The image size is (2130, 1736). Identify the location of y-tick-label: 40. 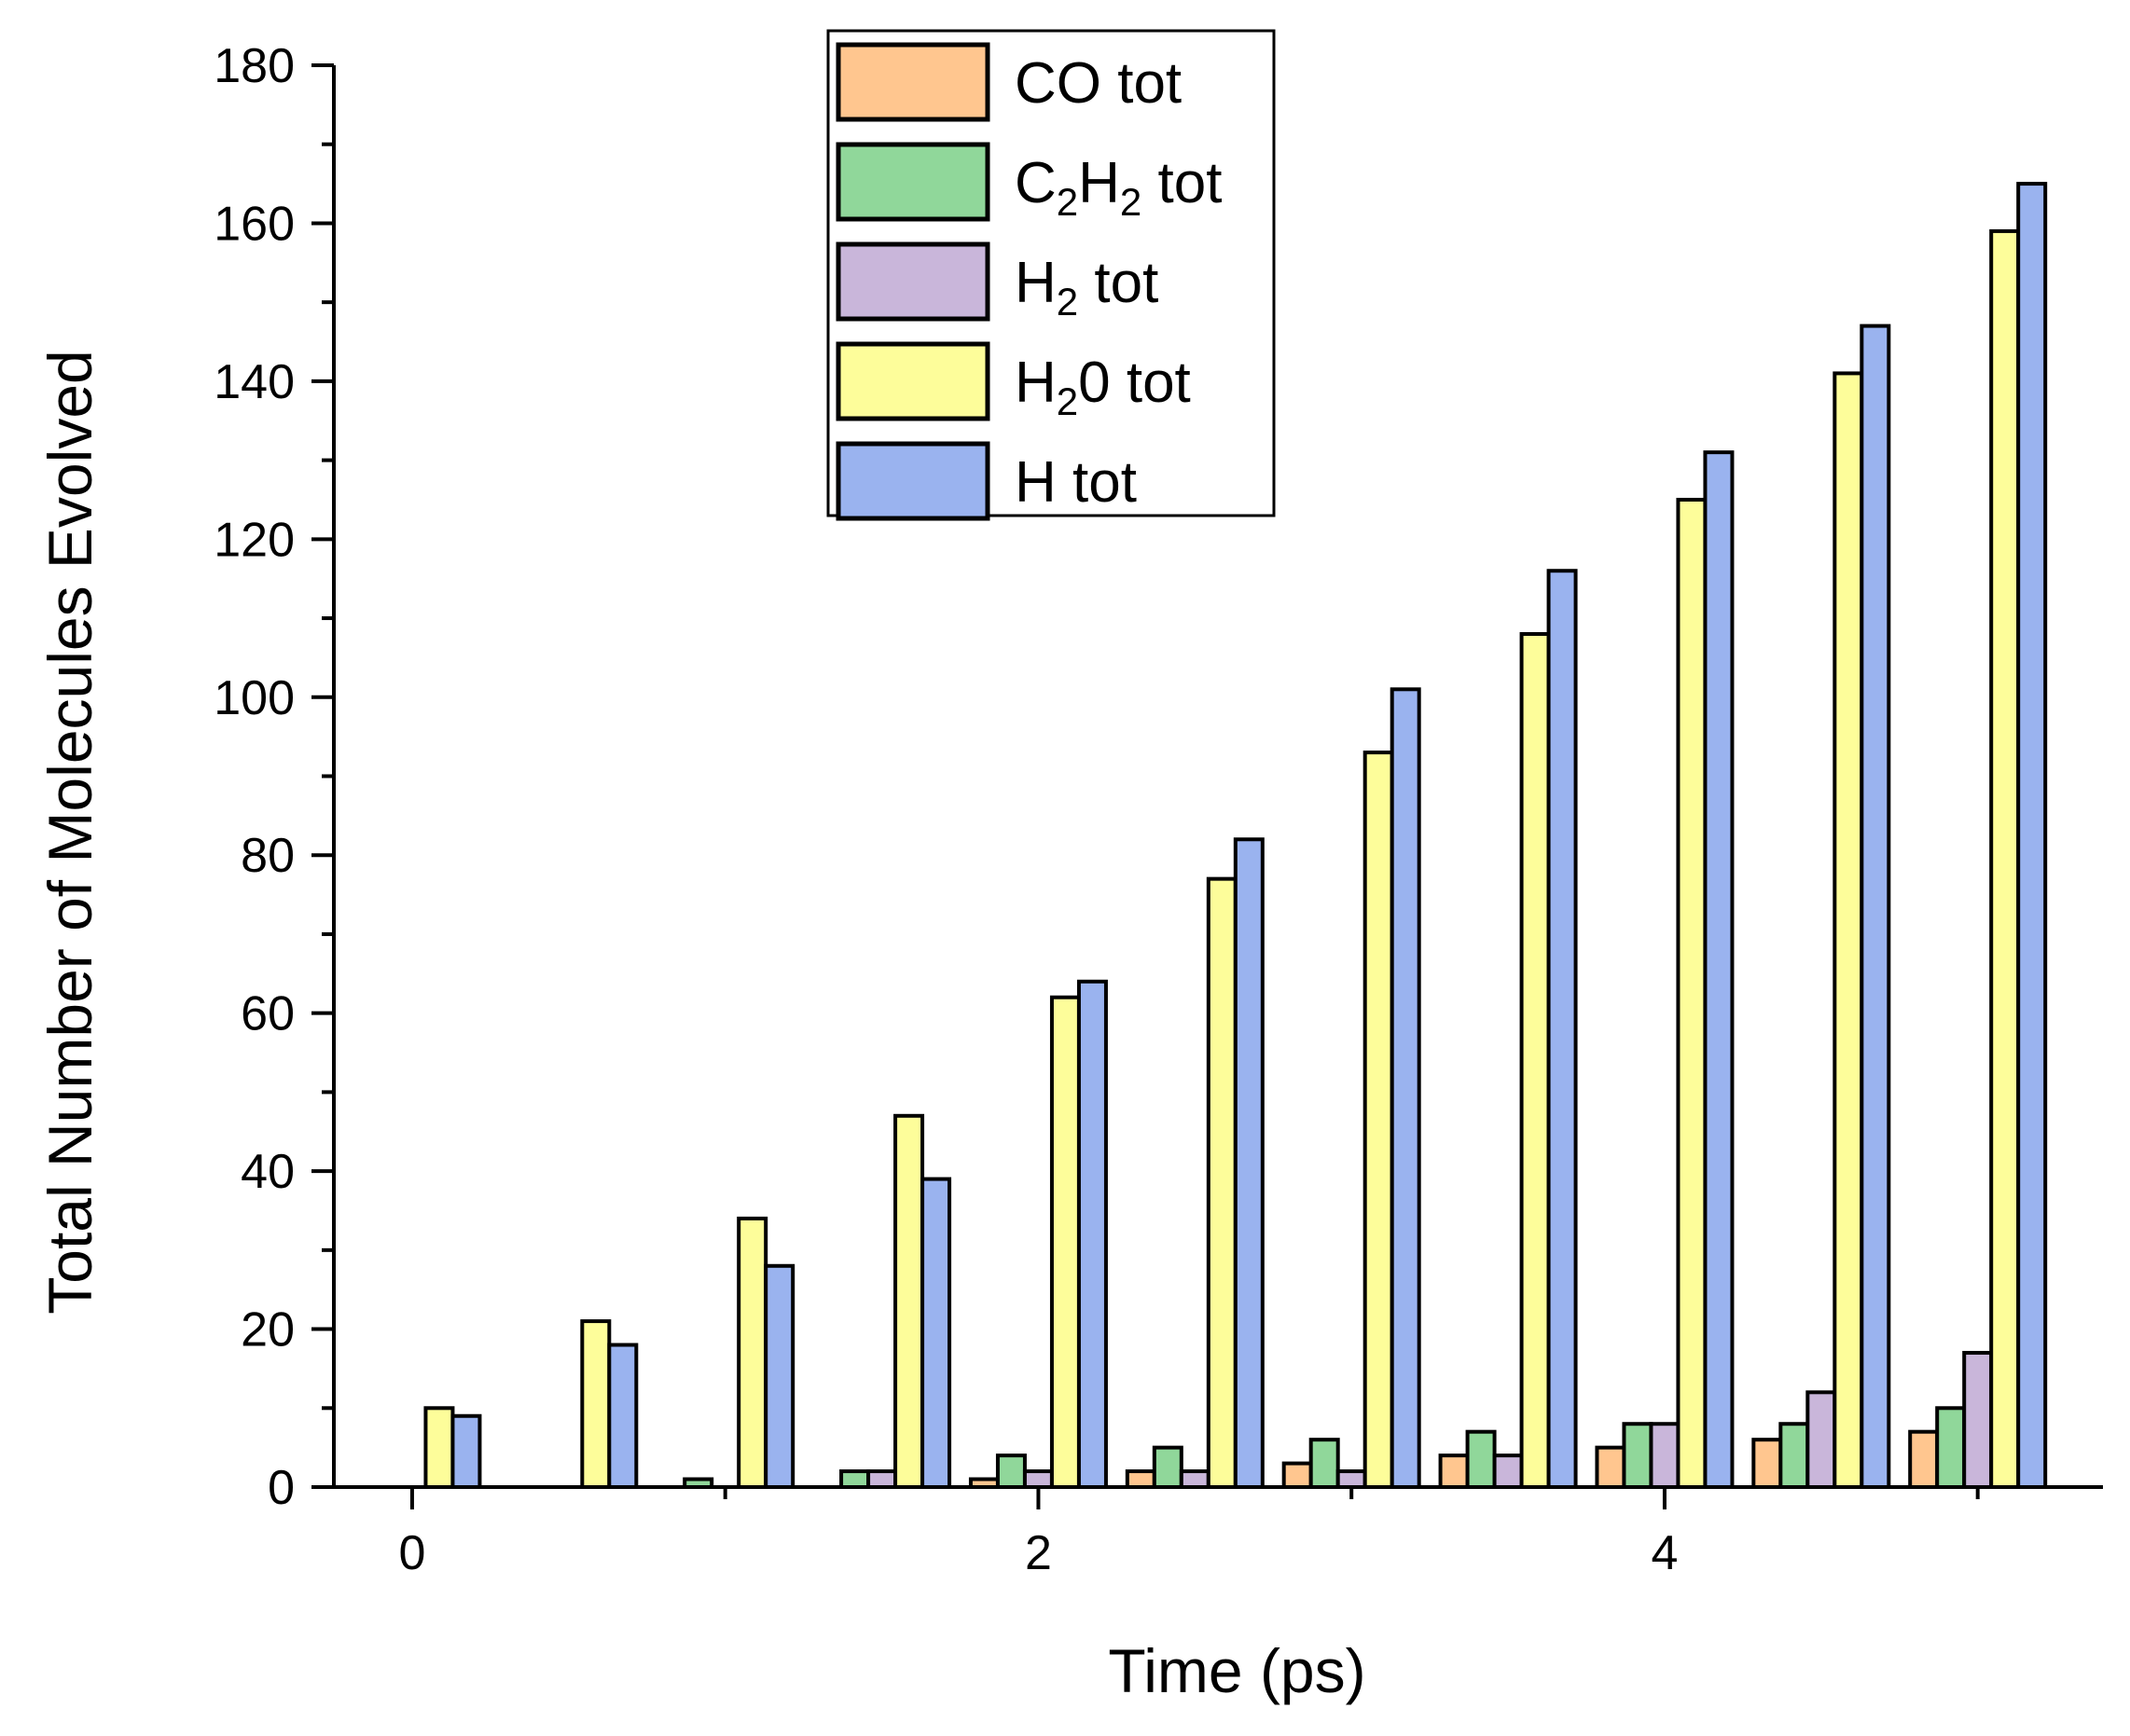
(268, 1172).